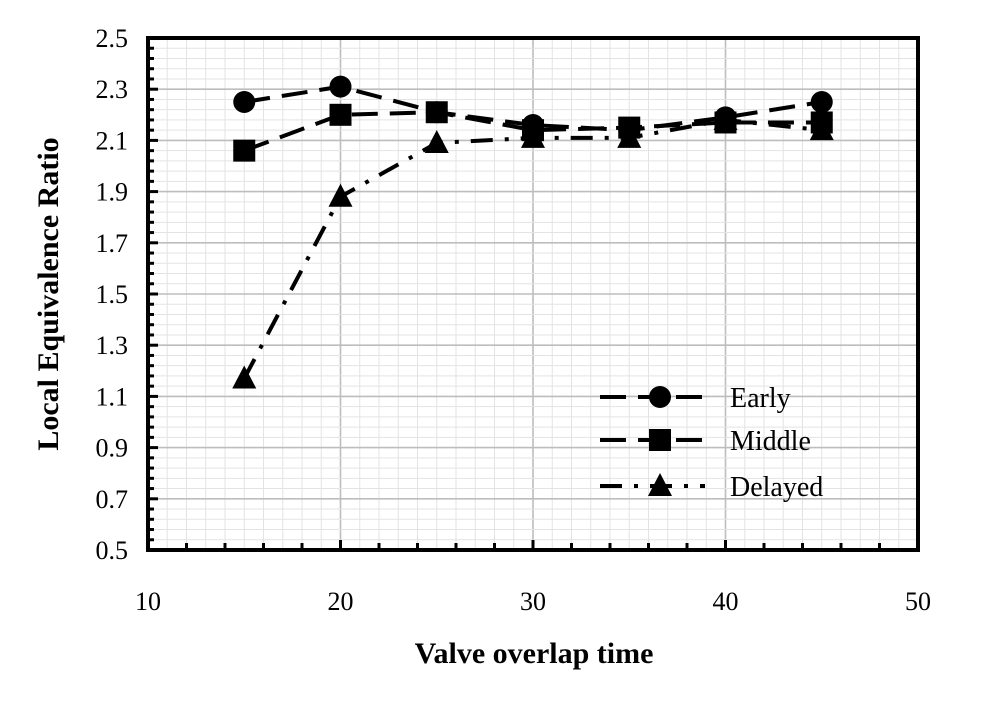 The image size is (981, 717). Describe the element at coordinates (112, 243) in the screenshot. I see `y-tick-label: 1.7` at that location.